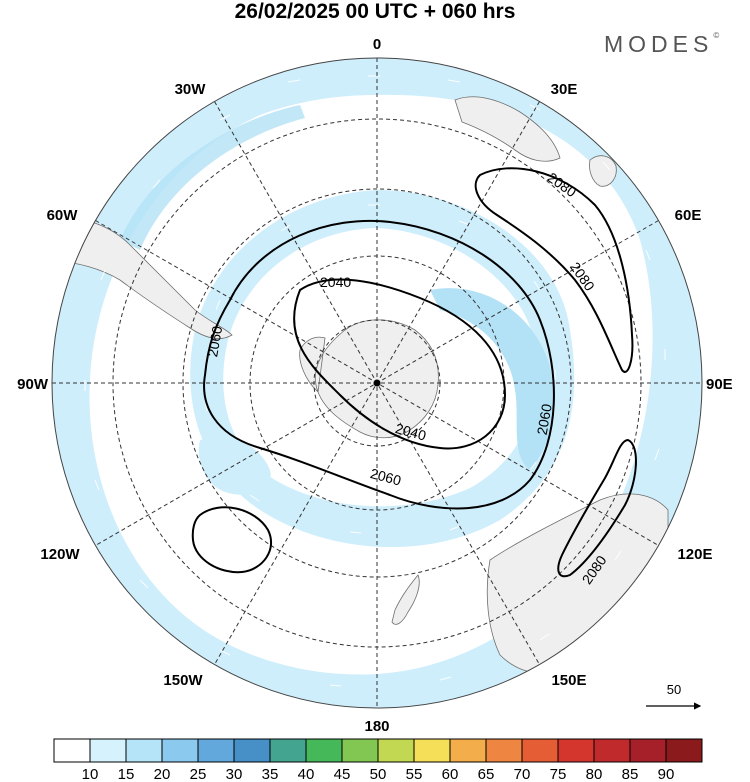 The width and height of the screenshot is (750, 782). Describe the element at coordinates (234, 774) in the screenshot. I see `colorbar-label: 30` at that location.